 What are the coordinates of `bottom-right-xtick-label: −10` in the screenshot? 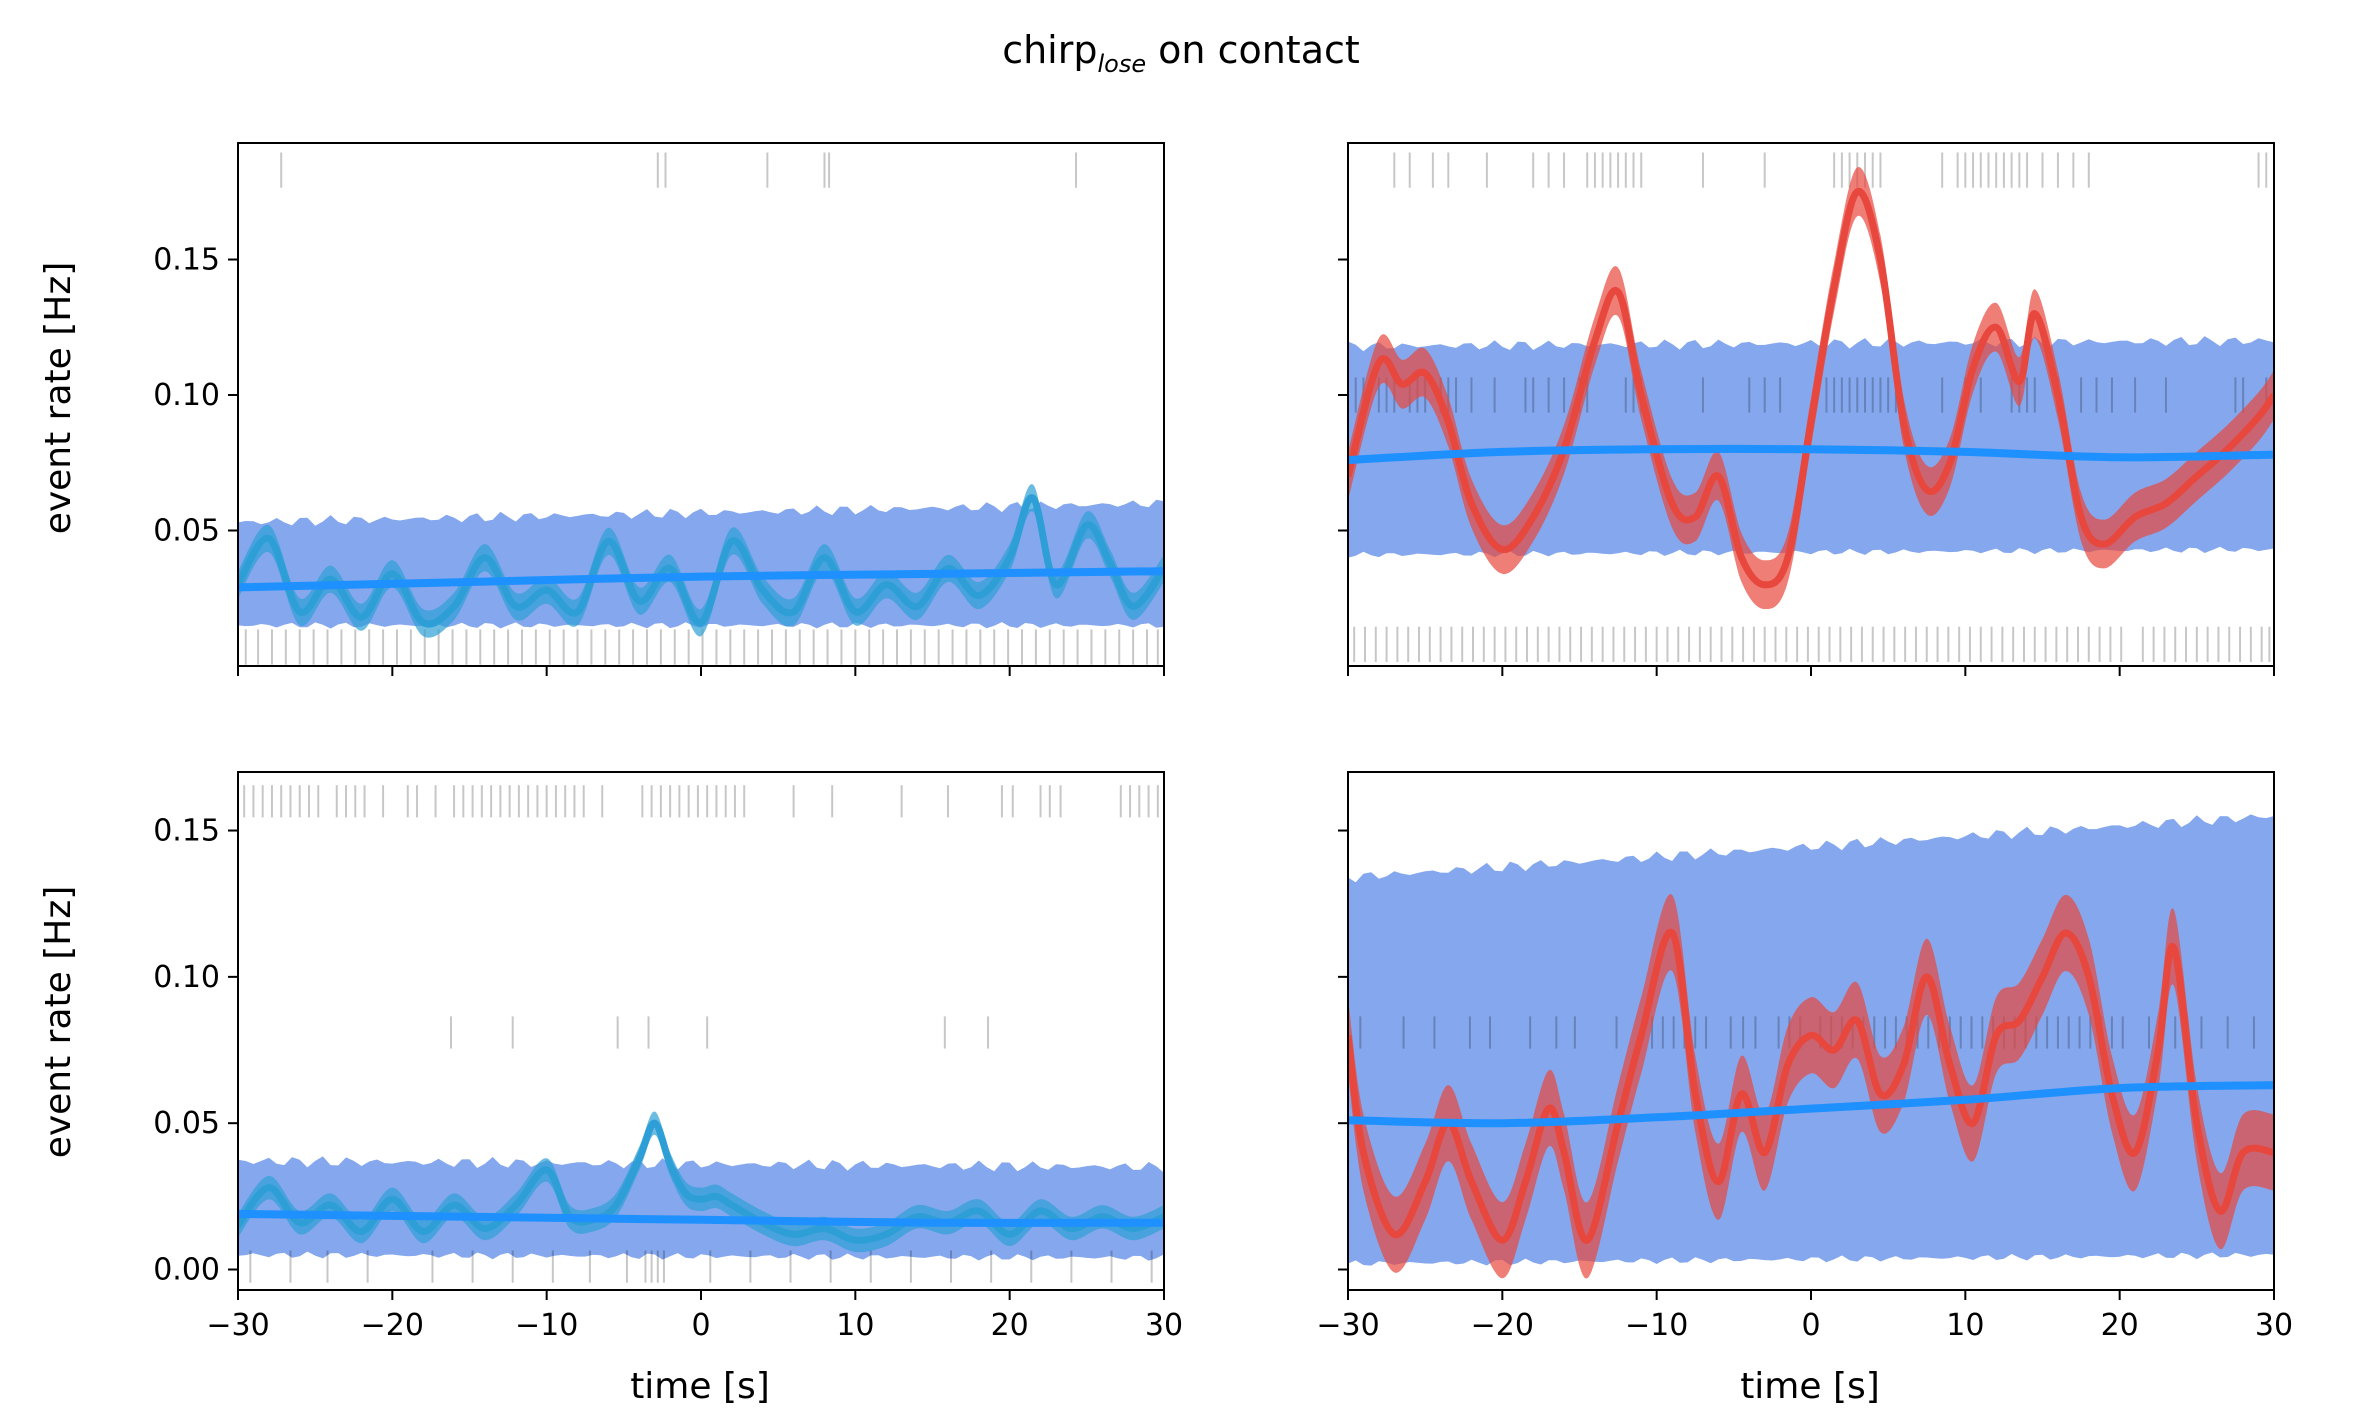 It's located at (1656, 1325).